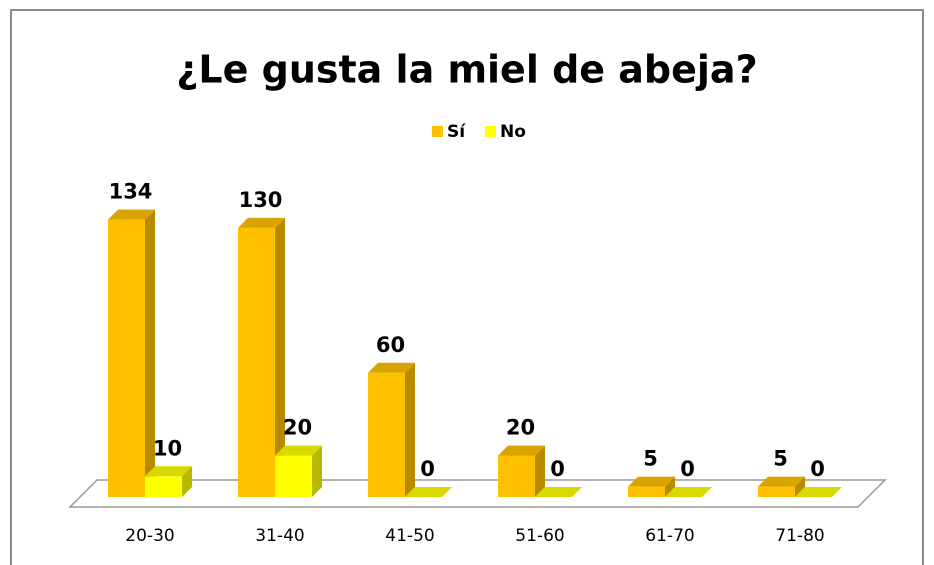  I want to click on x-tick-label: 31-40, so click(279, 536).